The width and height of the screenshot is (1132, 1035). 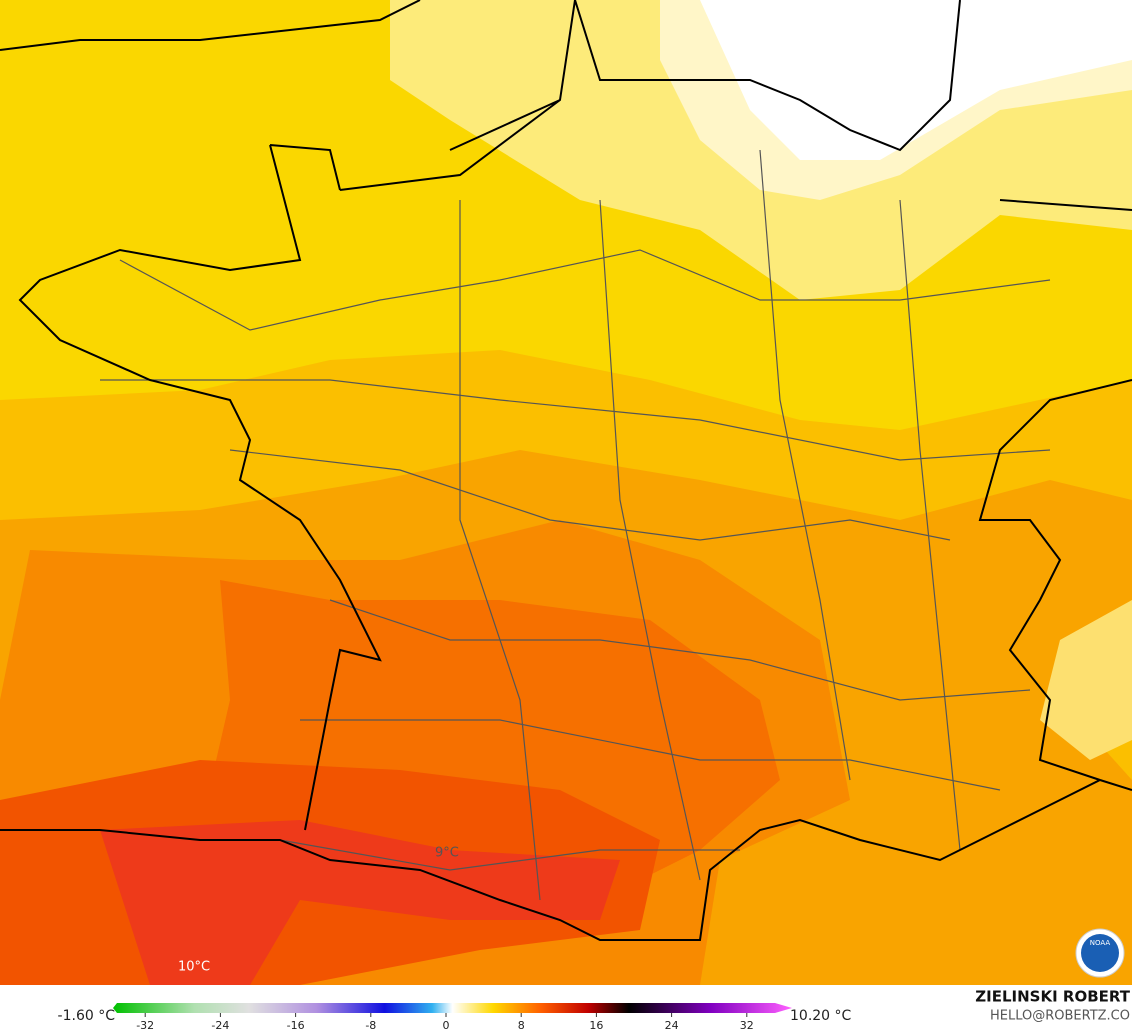 I want to click on colorbar-tick-label: -32, so click(x=145, y=1025).